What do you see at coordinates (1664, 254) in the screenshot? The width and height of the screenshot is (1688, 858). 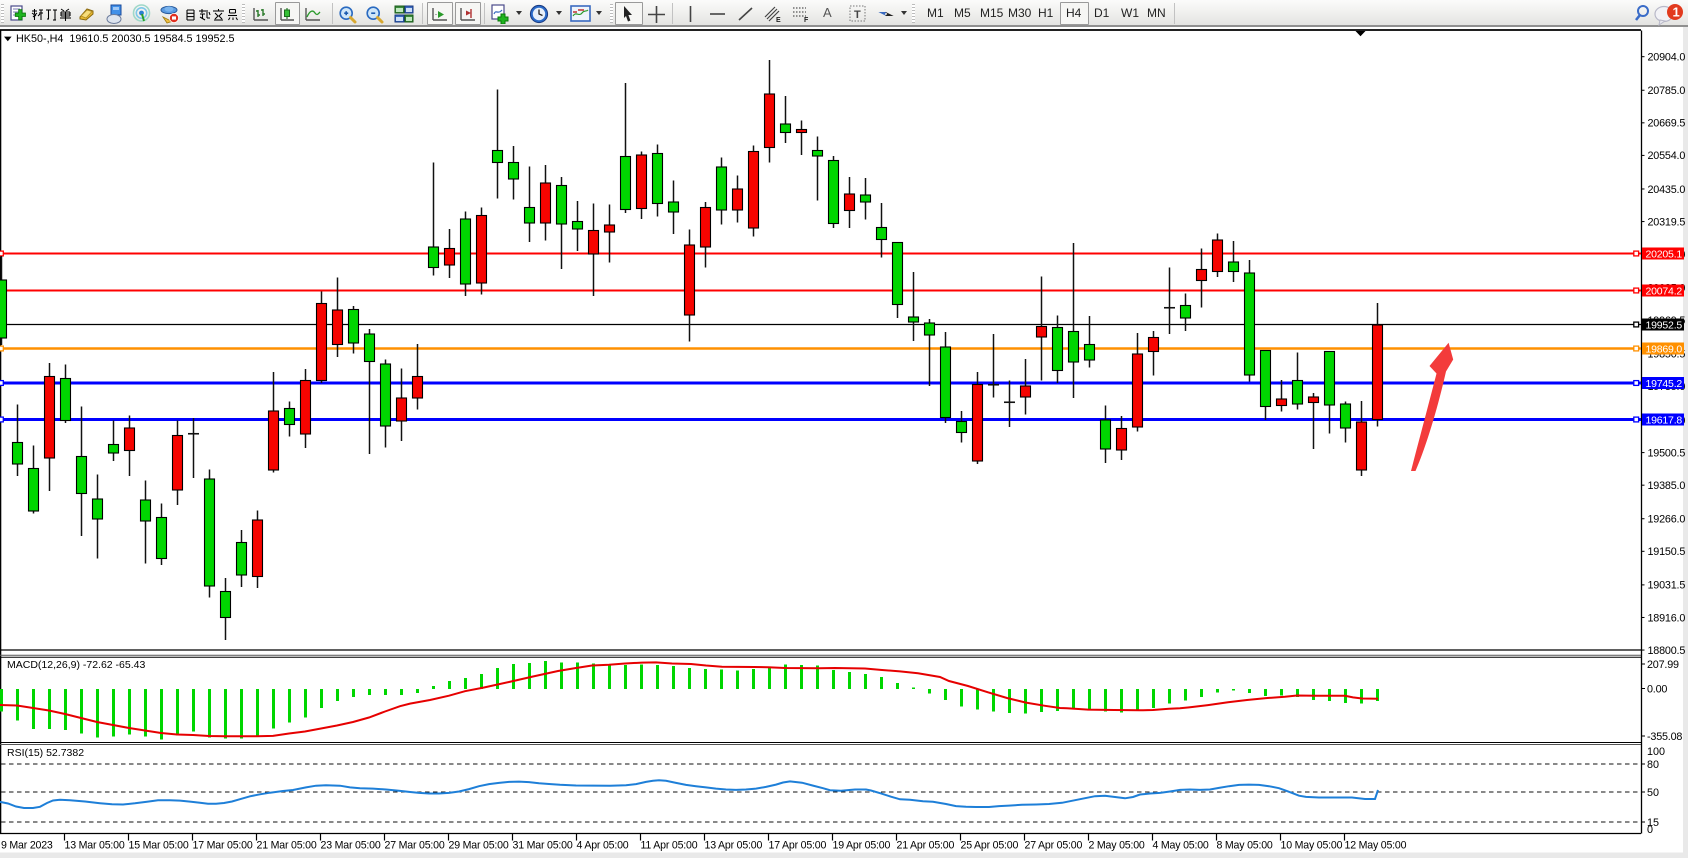 I see `svg-text: 20205.1` at bounding box center [1664, 254].